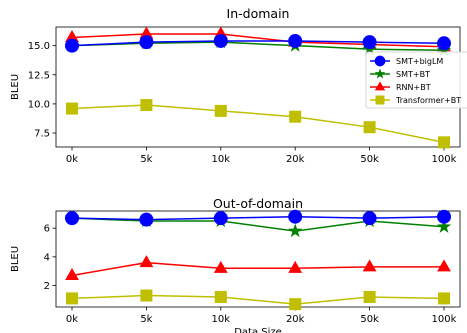 This screenshot has height=333, width=467. What do you see at coordinates (39, 75) in the screenshot?
I see `y-tick-label: 12.5` at bounding box center [39, 75].